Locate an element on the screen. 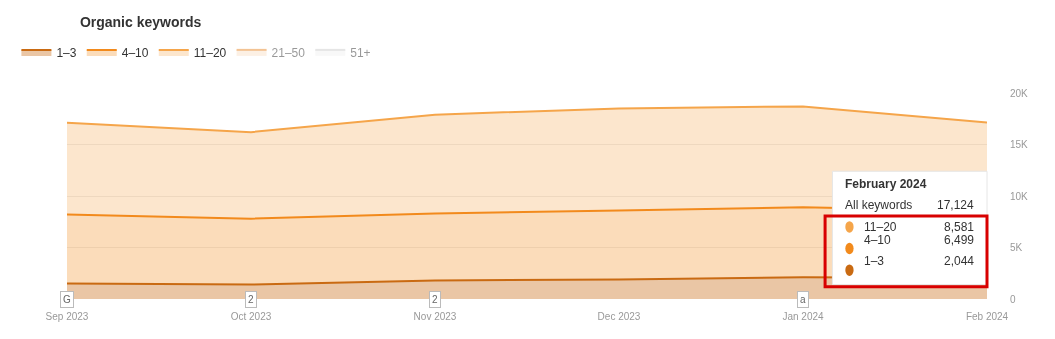 The image size is (1055, 339). y-tick-label: 0 is located at coordinates (1013, 299).